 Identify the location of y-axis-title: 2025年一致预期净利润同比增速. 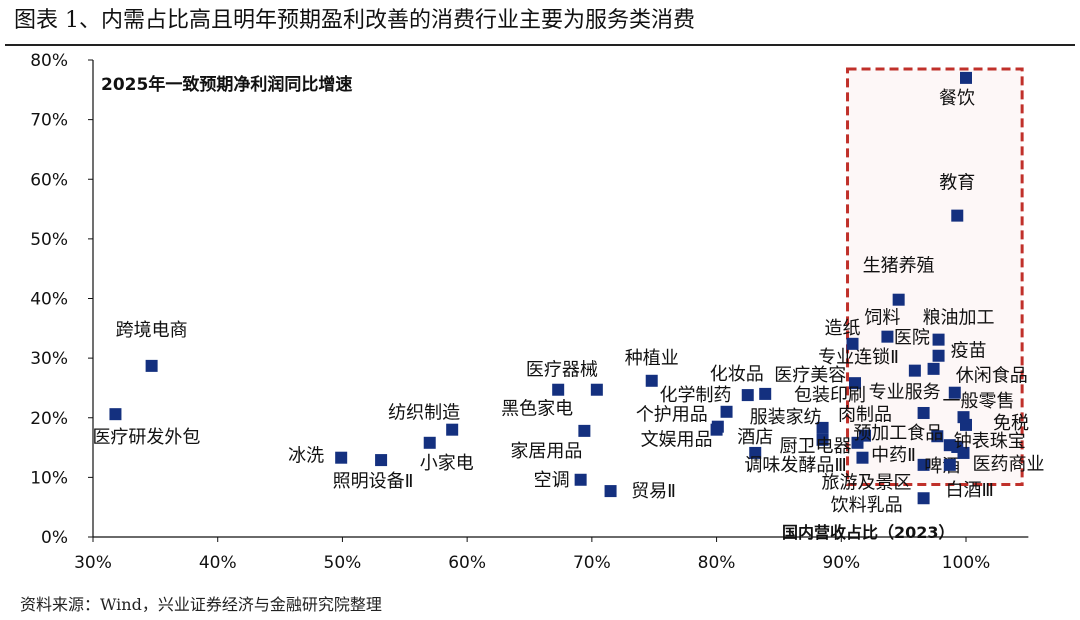
(226, 84).